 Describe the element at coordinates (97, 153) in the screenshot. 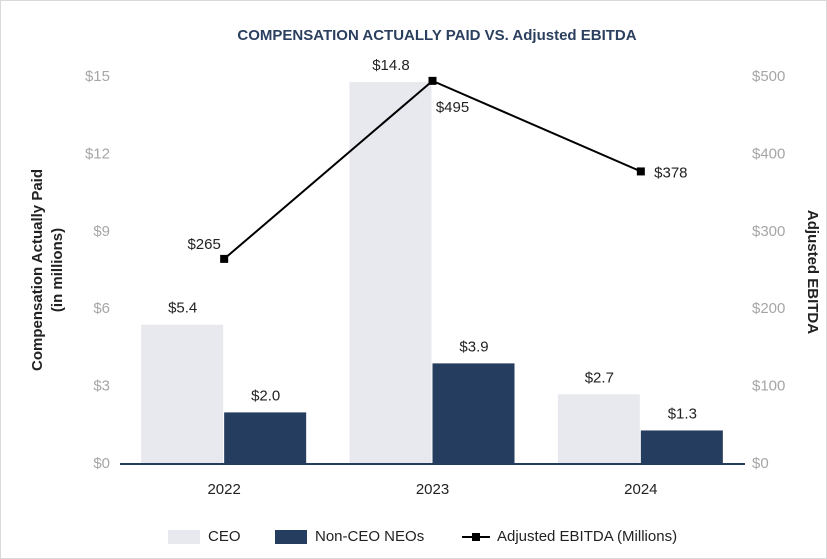

I see `y-tick-label: $12` at that location.